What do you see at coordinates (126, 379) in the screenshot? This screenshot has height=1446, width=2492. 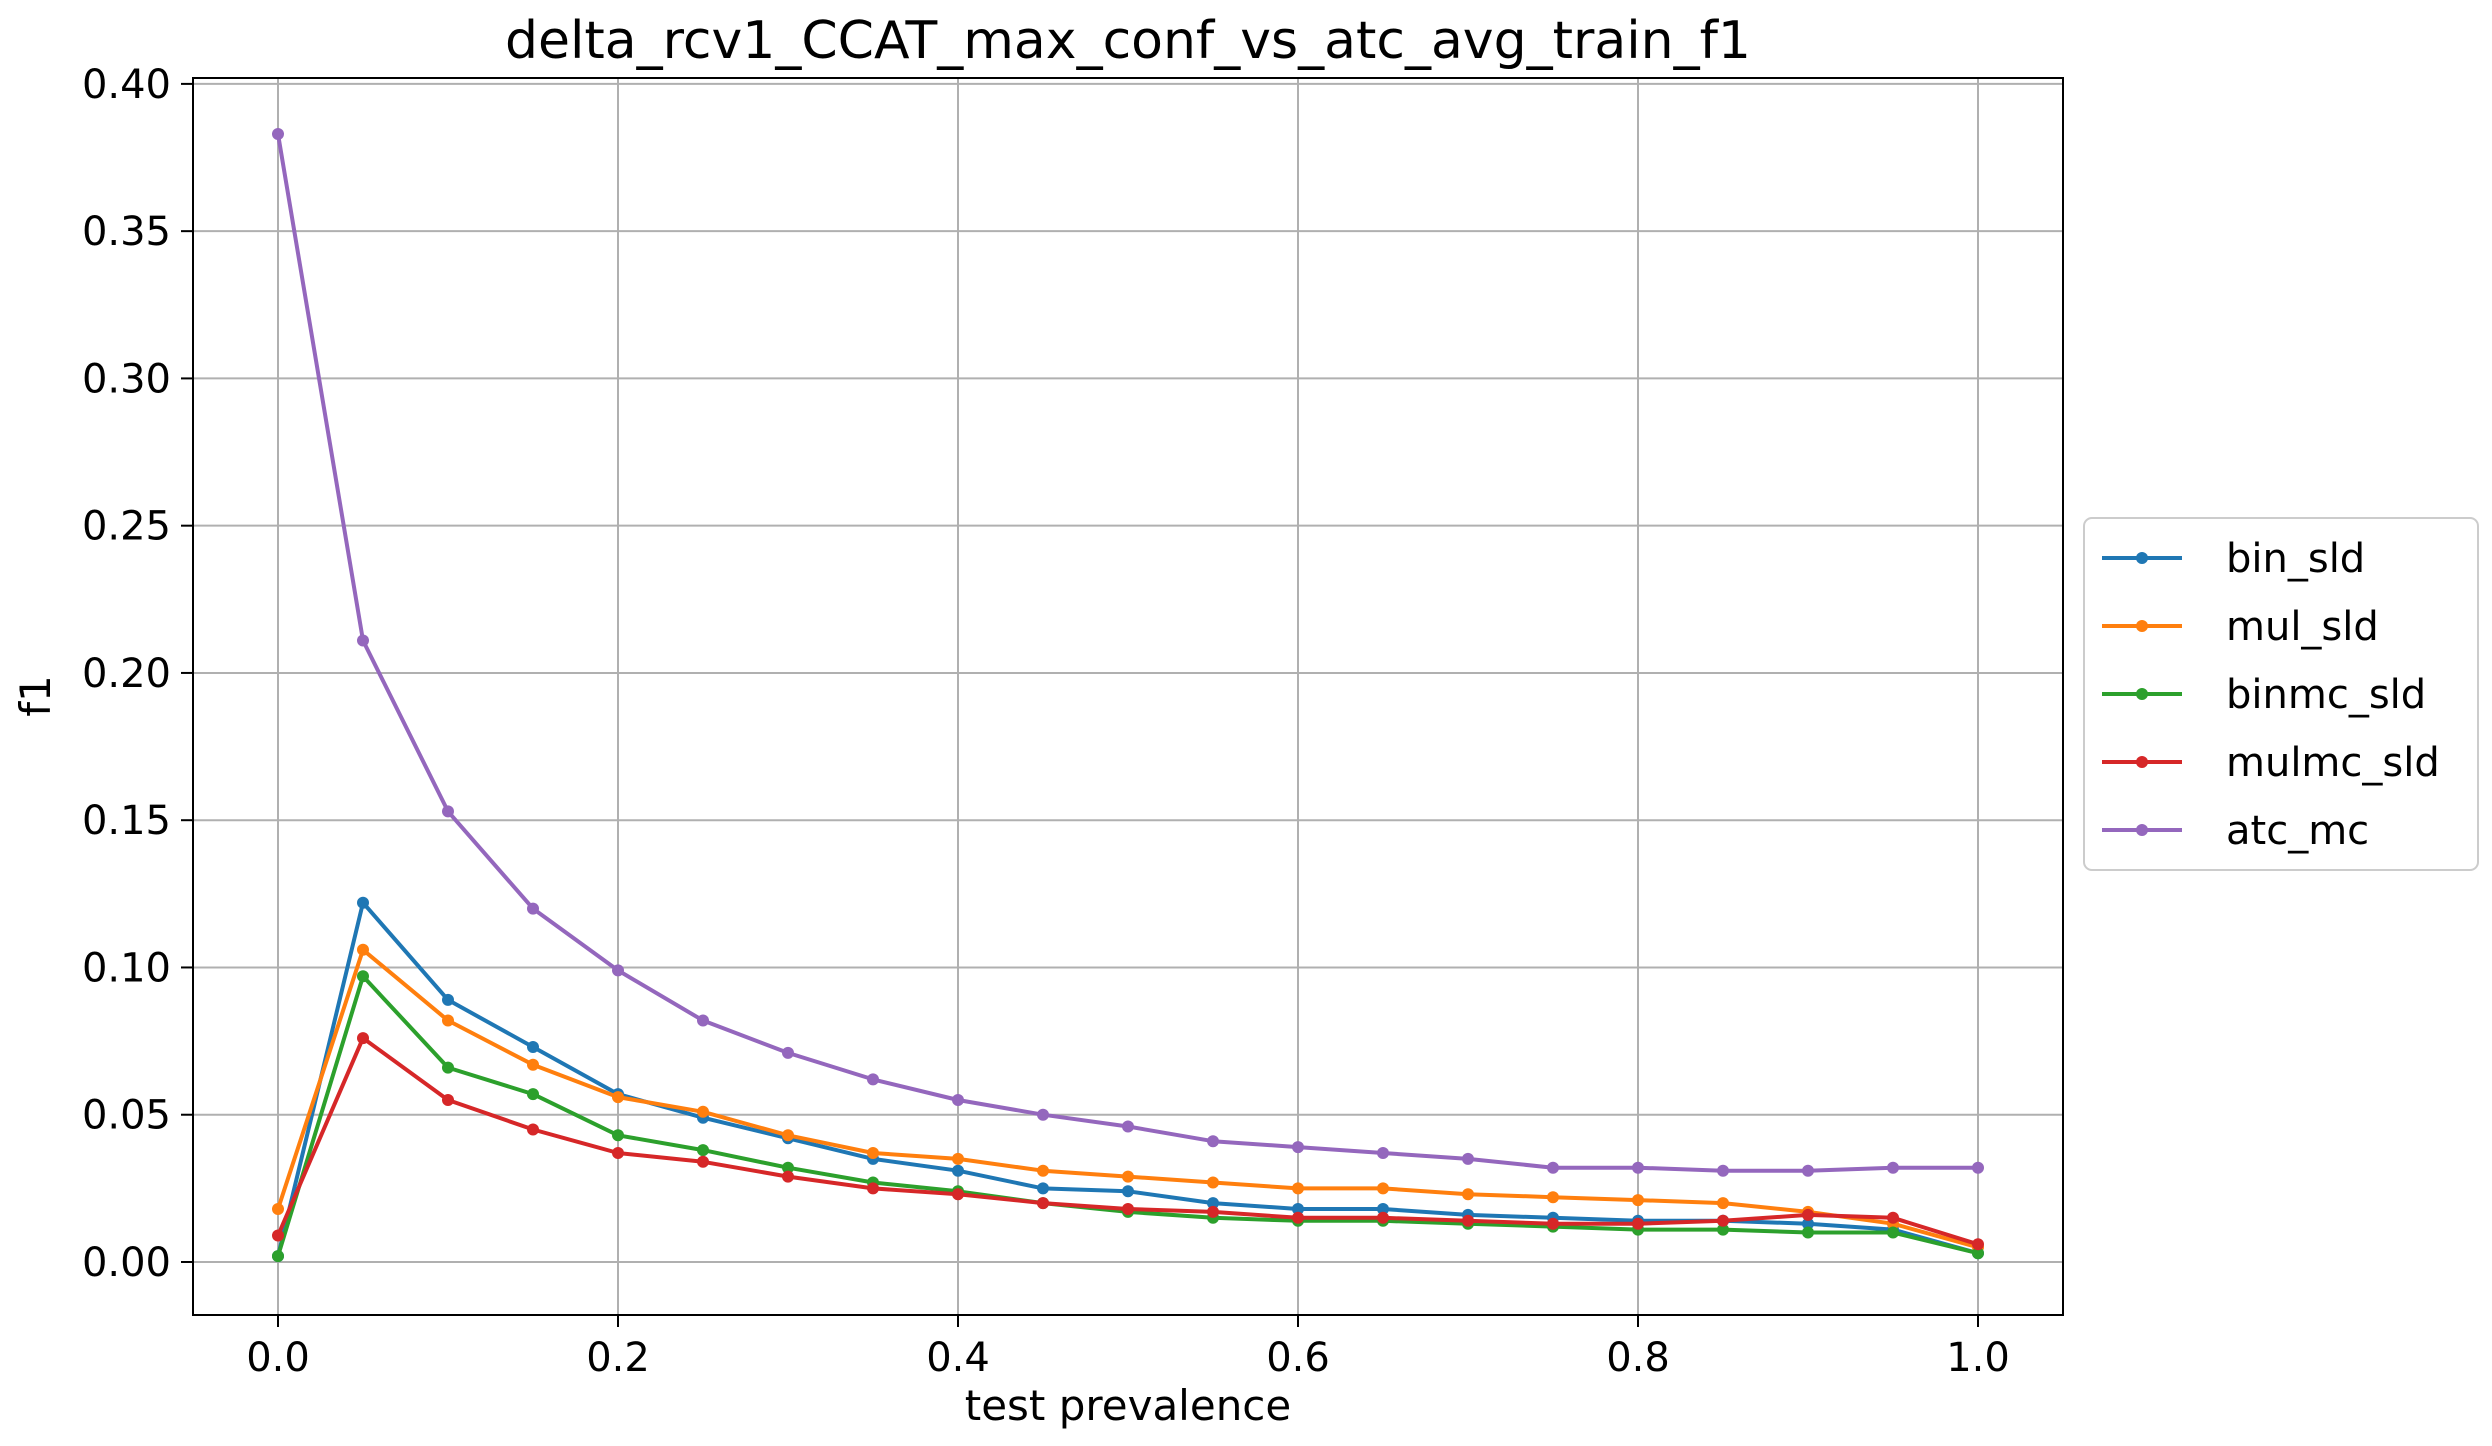 I see `y-tick-label: 0.30` at bounding box center [126, 379].